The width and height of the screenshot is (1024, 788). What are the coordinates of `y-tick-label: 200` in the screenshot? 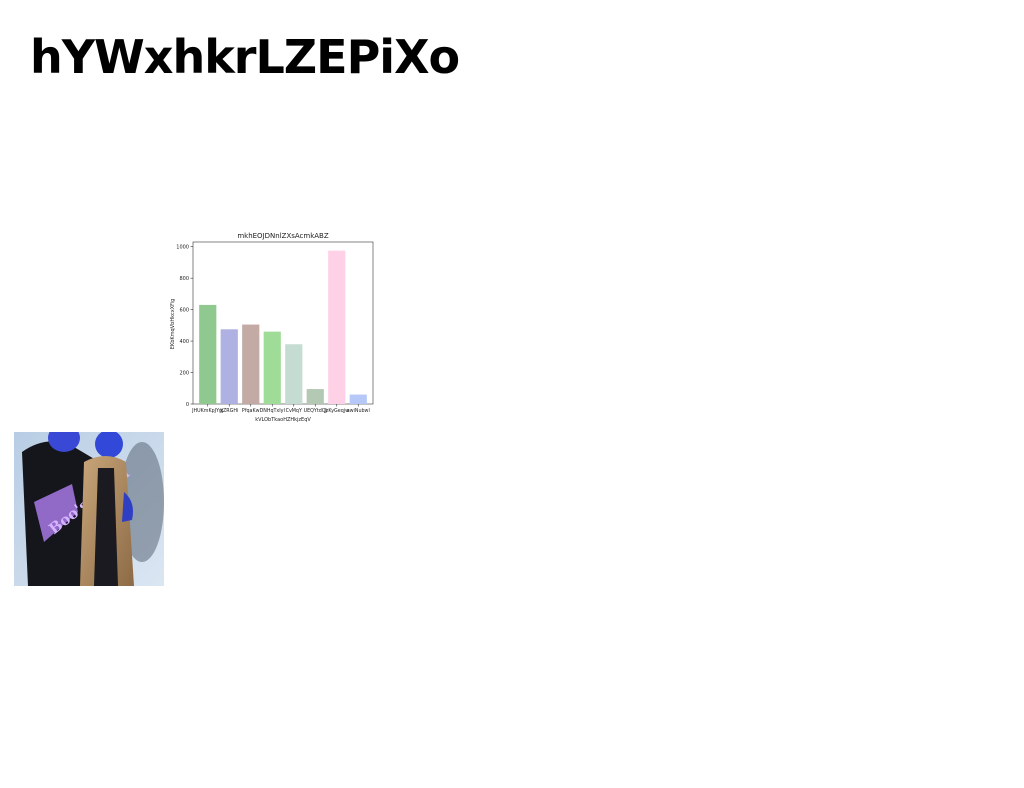 It's located at (184, 373).